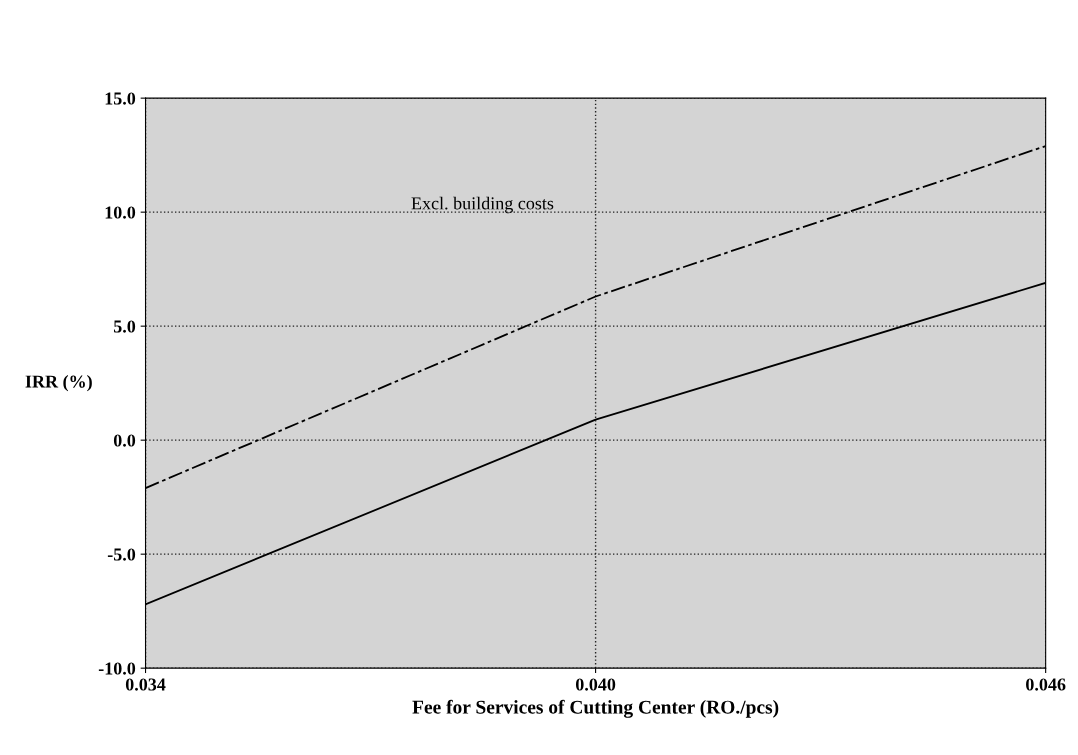 This screenshot has height=755, width=1078. I want to click on x-tick-label: 0.034, so click(145, 684).